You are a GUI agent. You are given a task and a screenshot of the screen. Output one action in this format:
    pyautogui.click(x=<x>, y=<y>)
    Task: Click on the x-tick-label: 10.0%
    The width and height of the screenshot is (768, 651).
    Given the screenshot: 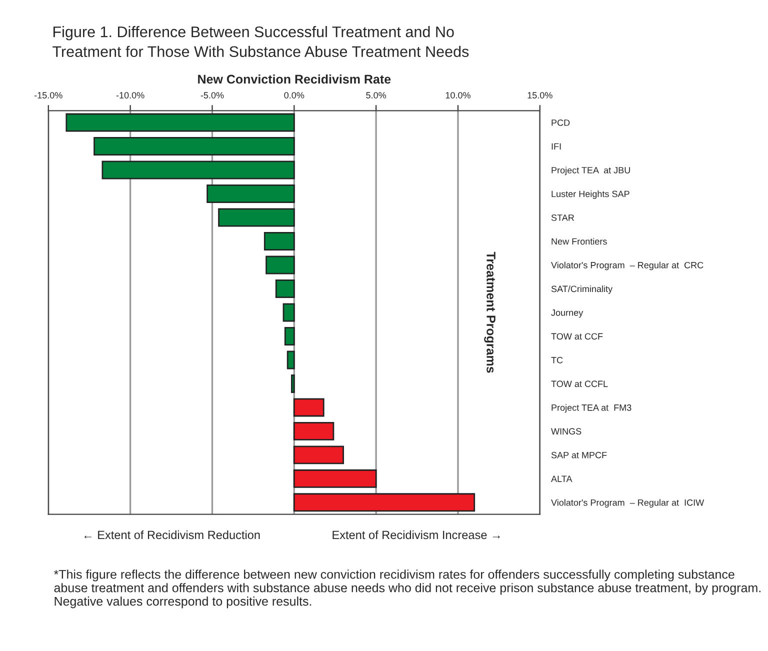 What is the action you would take?
    pyautogui.click(x=458, y=95)
    